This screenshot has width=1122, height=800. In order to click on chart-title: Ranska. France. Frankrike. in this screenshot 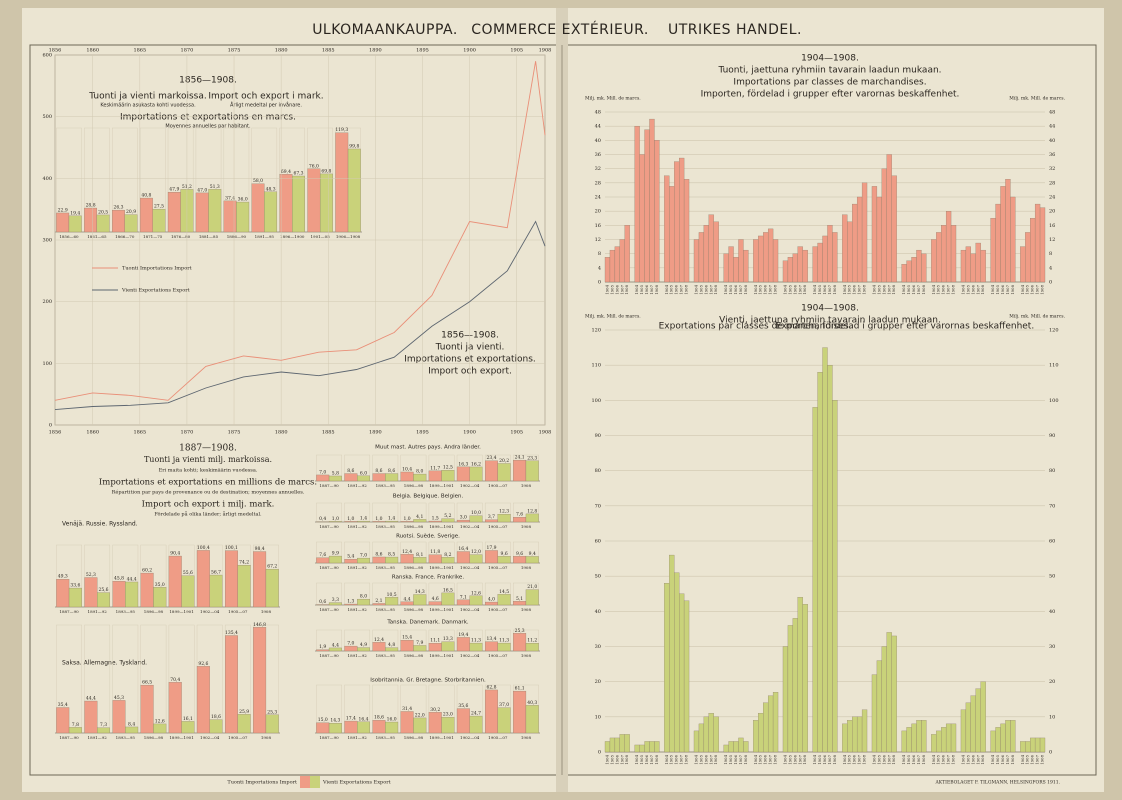, I will do `click(428, 578)`.